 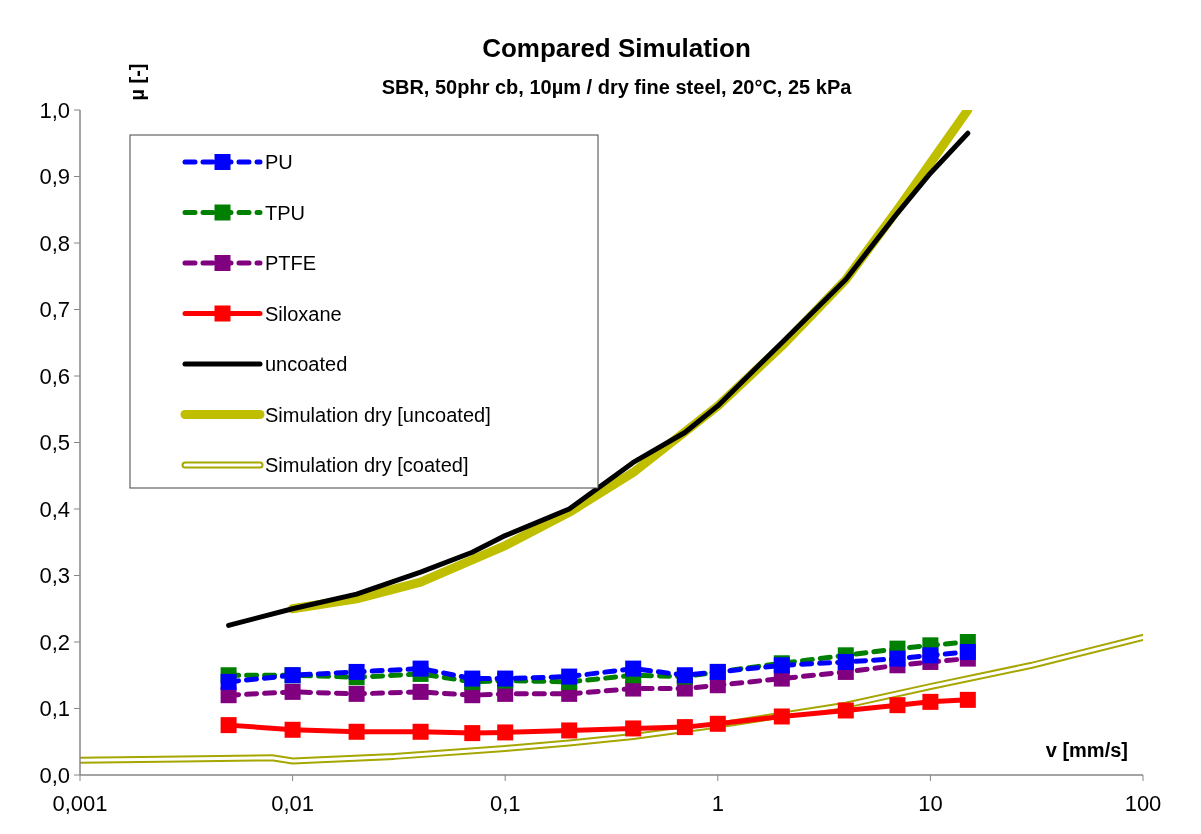 What do you see at coordinates (54, 110) in the screenshot?
I see `y-tick-label: 1,0` at bounding box center [54, 110].